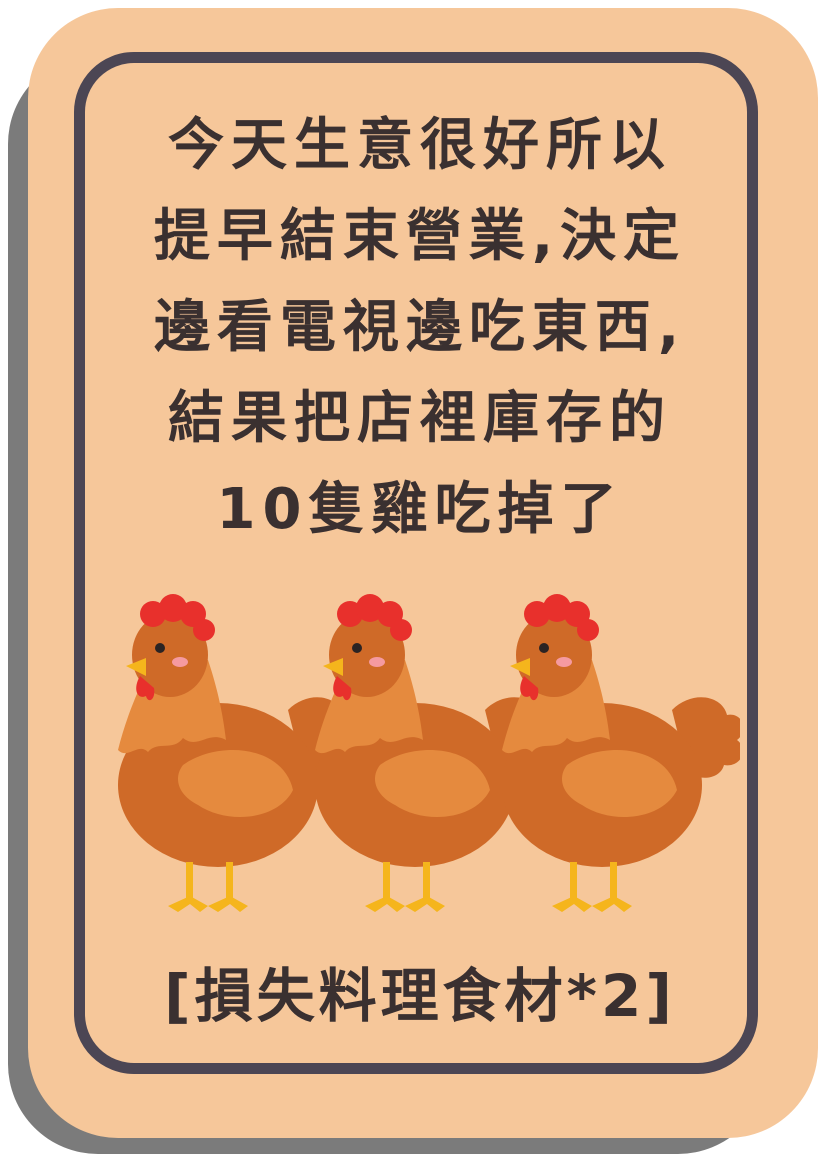  I want to click on story-line: 結果把店裡庫存的, so click(420, 418).